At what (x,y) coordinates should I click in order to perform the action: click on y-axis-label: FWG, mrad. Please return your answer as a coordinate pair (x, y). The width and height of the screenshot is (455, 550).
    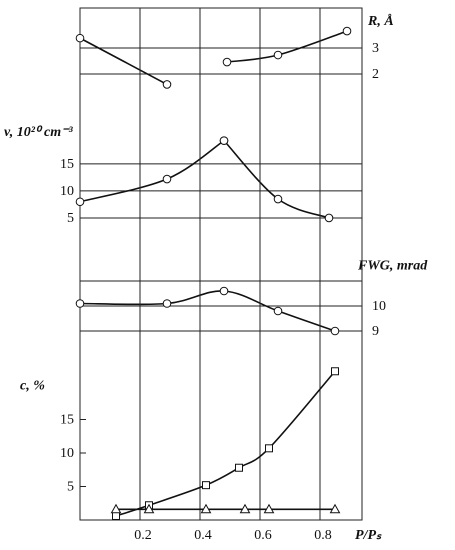
    Looking at the image, I should click on (392, 266).